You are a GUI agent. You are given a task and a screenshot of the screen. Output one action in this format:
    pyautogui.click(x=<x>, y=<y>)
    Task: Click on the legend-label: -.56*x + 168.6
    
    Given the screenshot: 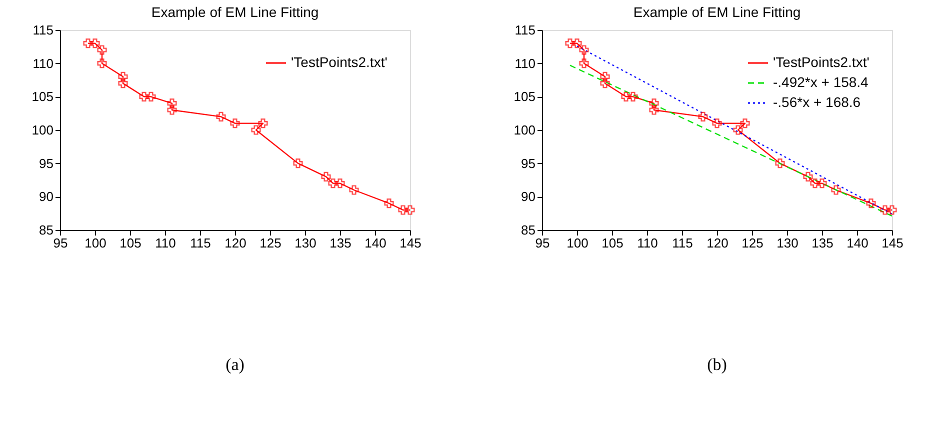 What is the action you would take?
    pyautogui.click(x=817, y=102)
    